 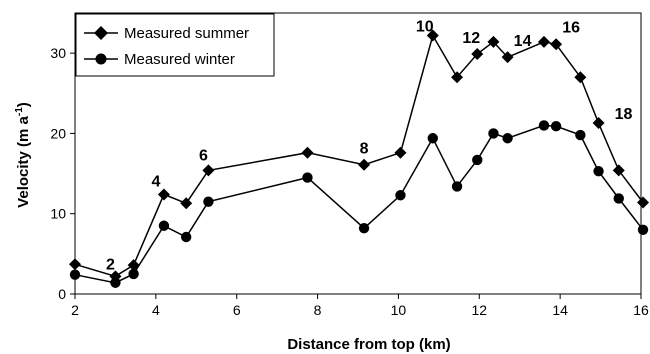 What do you see at coordinates (58, 53) in the screenshot?
I see `y-tick-label: 30` at bounding box center [58, 53].